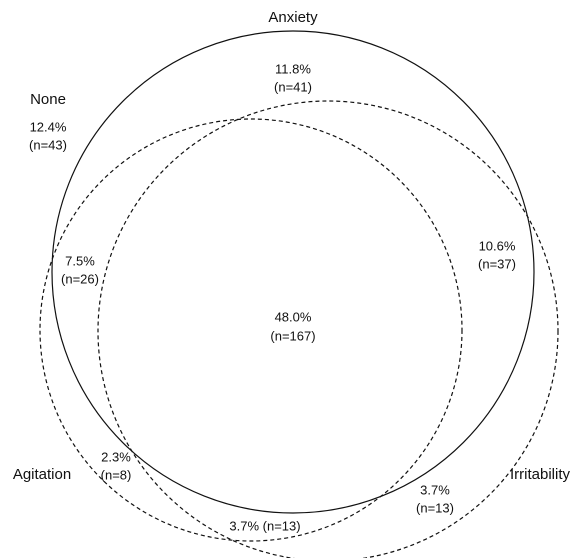 The image size is (575, 558). What do you see at coordinates (48, 99) in the screenshot?
I see `set-label: None` at bounding box center [48, 99].